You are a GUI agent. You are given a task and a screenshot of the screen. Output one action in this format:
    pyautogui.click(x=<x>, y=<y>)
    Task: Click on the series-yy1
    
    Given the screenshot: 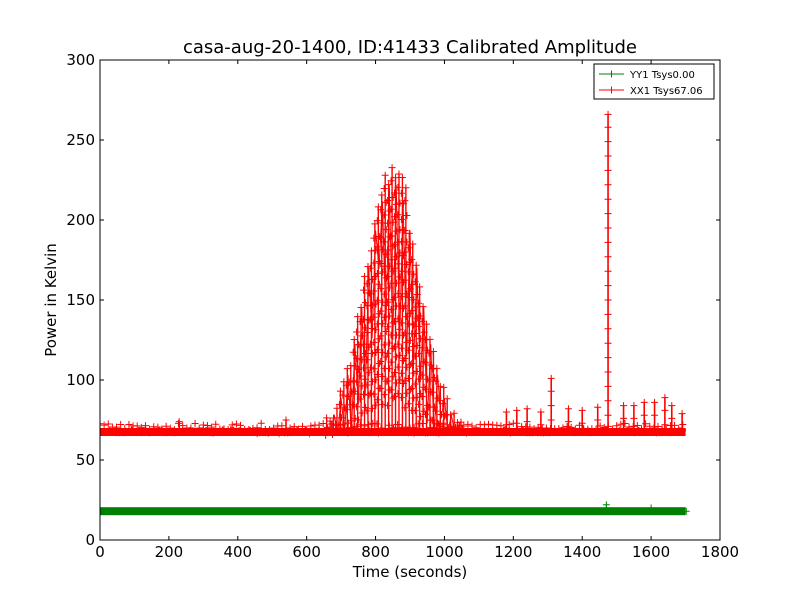 What is the action you would take?
    pyautogui.click(x=395, y=508)
    